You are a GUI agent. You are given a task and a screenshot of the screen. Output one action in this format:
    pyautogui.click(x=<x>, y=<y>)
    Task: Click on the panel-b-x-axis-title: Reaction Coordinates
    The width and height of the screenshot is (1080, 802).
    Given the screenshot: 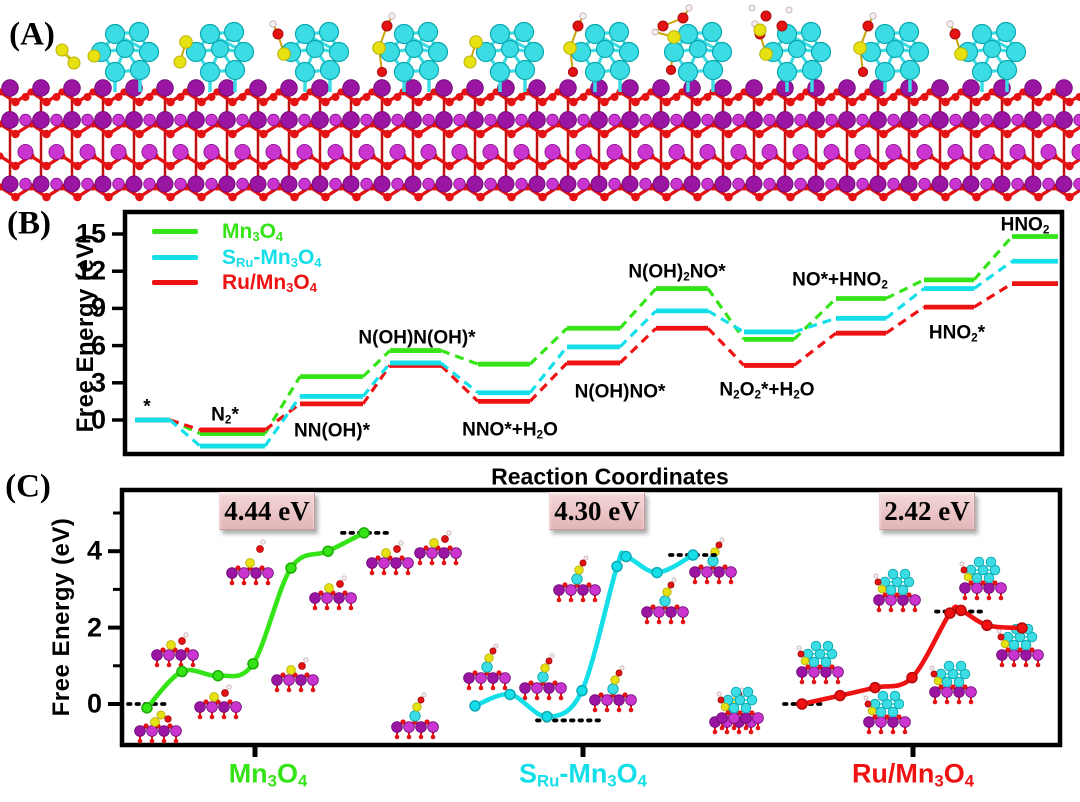 What is the action you would take?
    pyautogui.click(x=610, y=476)
    